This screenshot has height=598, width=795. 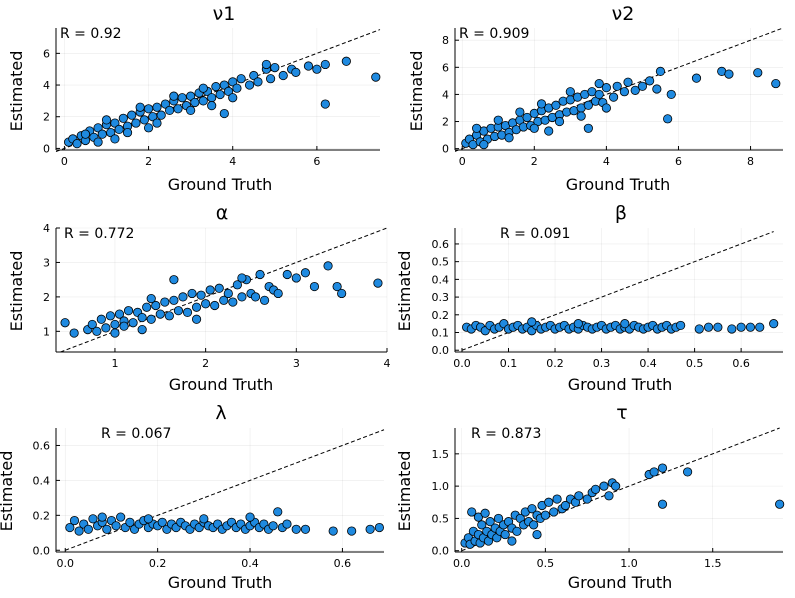 I want to click on correlation-label: R = 0.772, so click(x=99, y=234).